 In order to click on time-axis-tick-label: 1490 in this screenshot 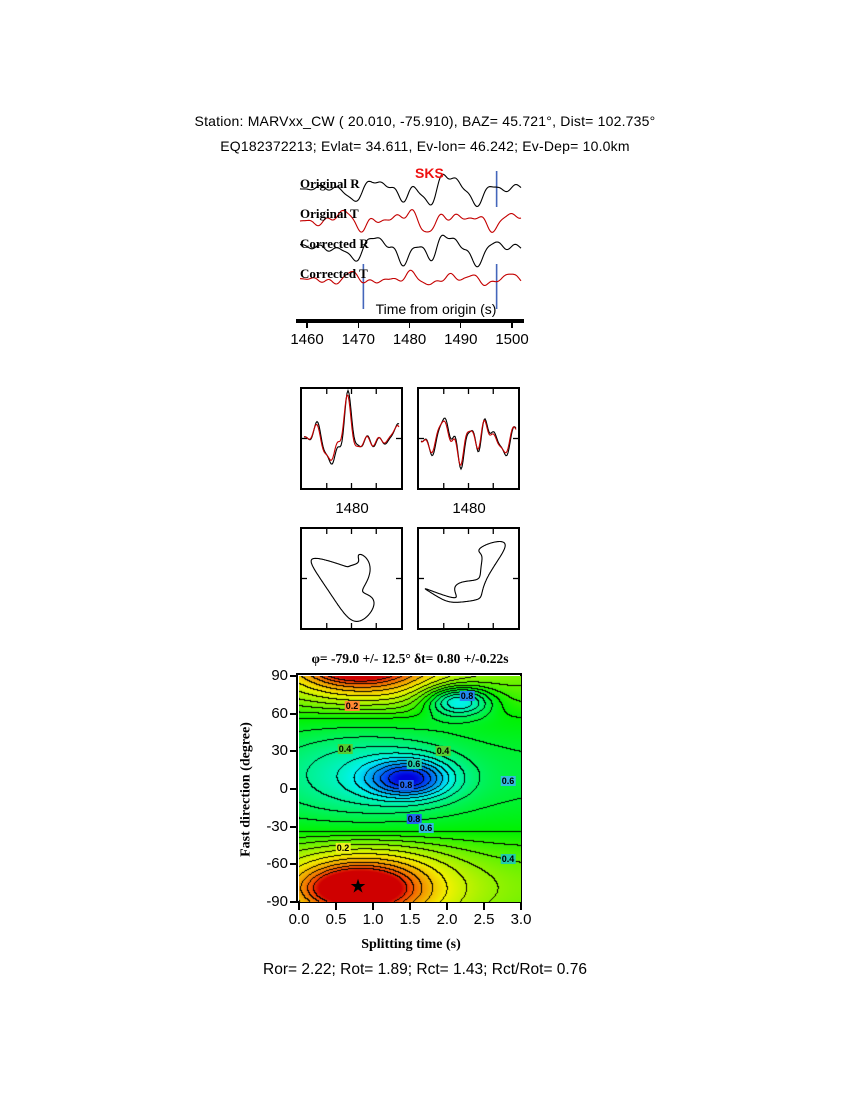, I will do `click(461, 339)`.